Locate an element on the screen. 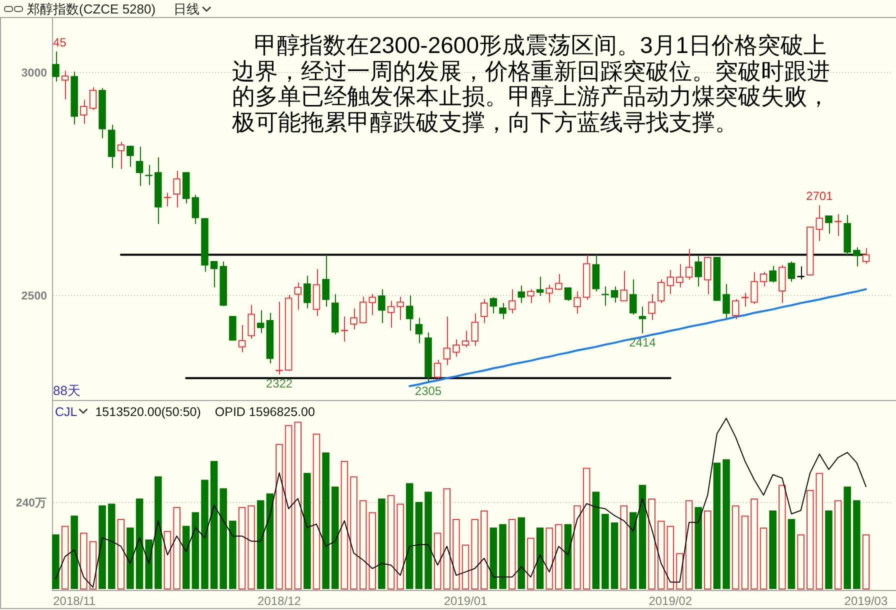 This screenshot has height=610, width=896. x-tick-label: 2019/01 is located at coordinates (466, 601).